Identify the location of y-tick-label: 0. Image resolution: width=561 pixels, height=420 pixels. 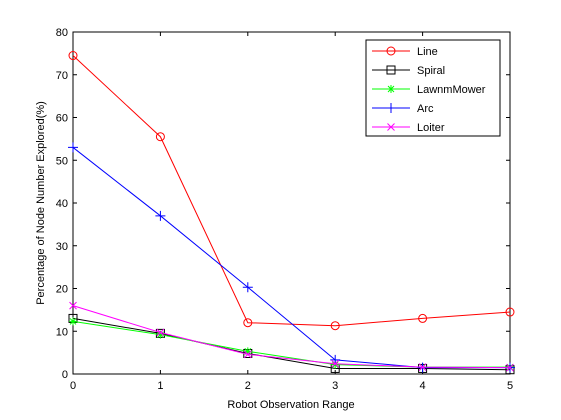
(65, 375).